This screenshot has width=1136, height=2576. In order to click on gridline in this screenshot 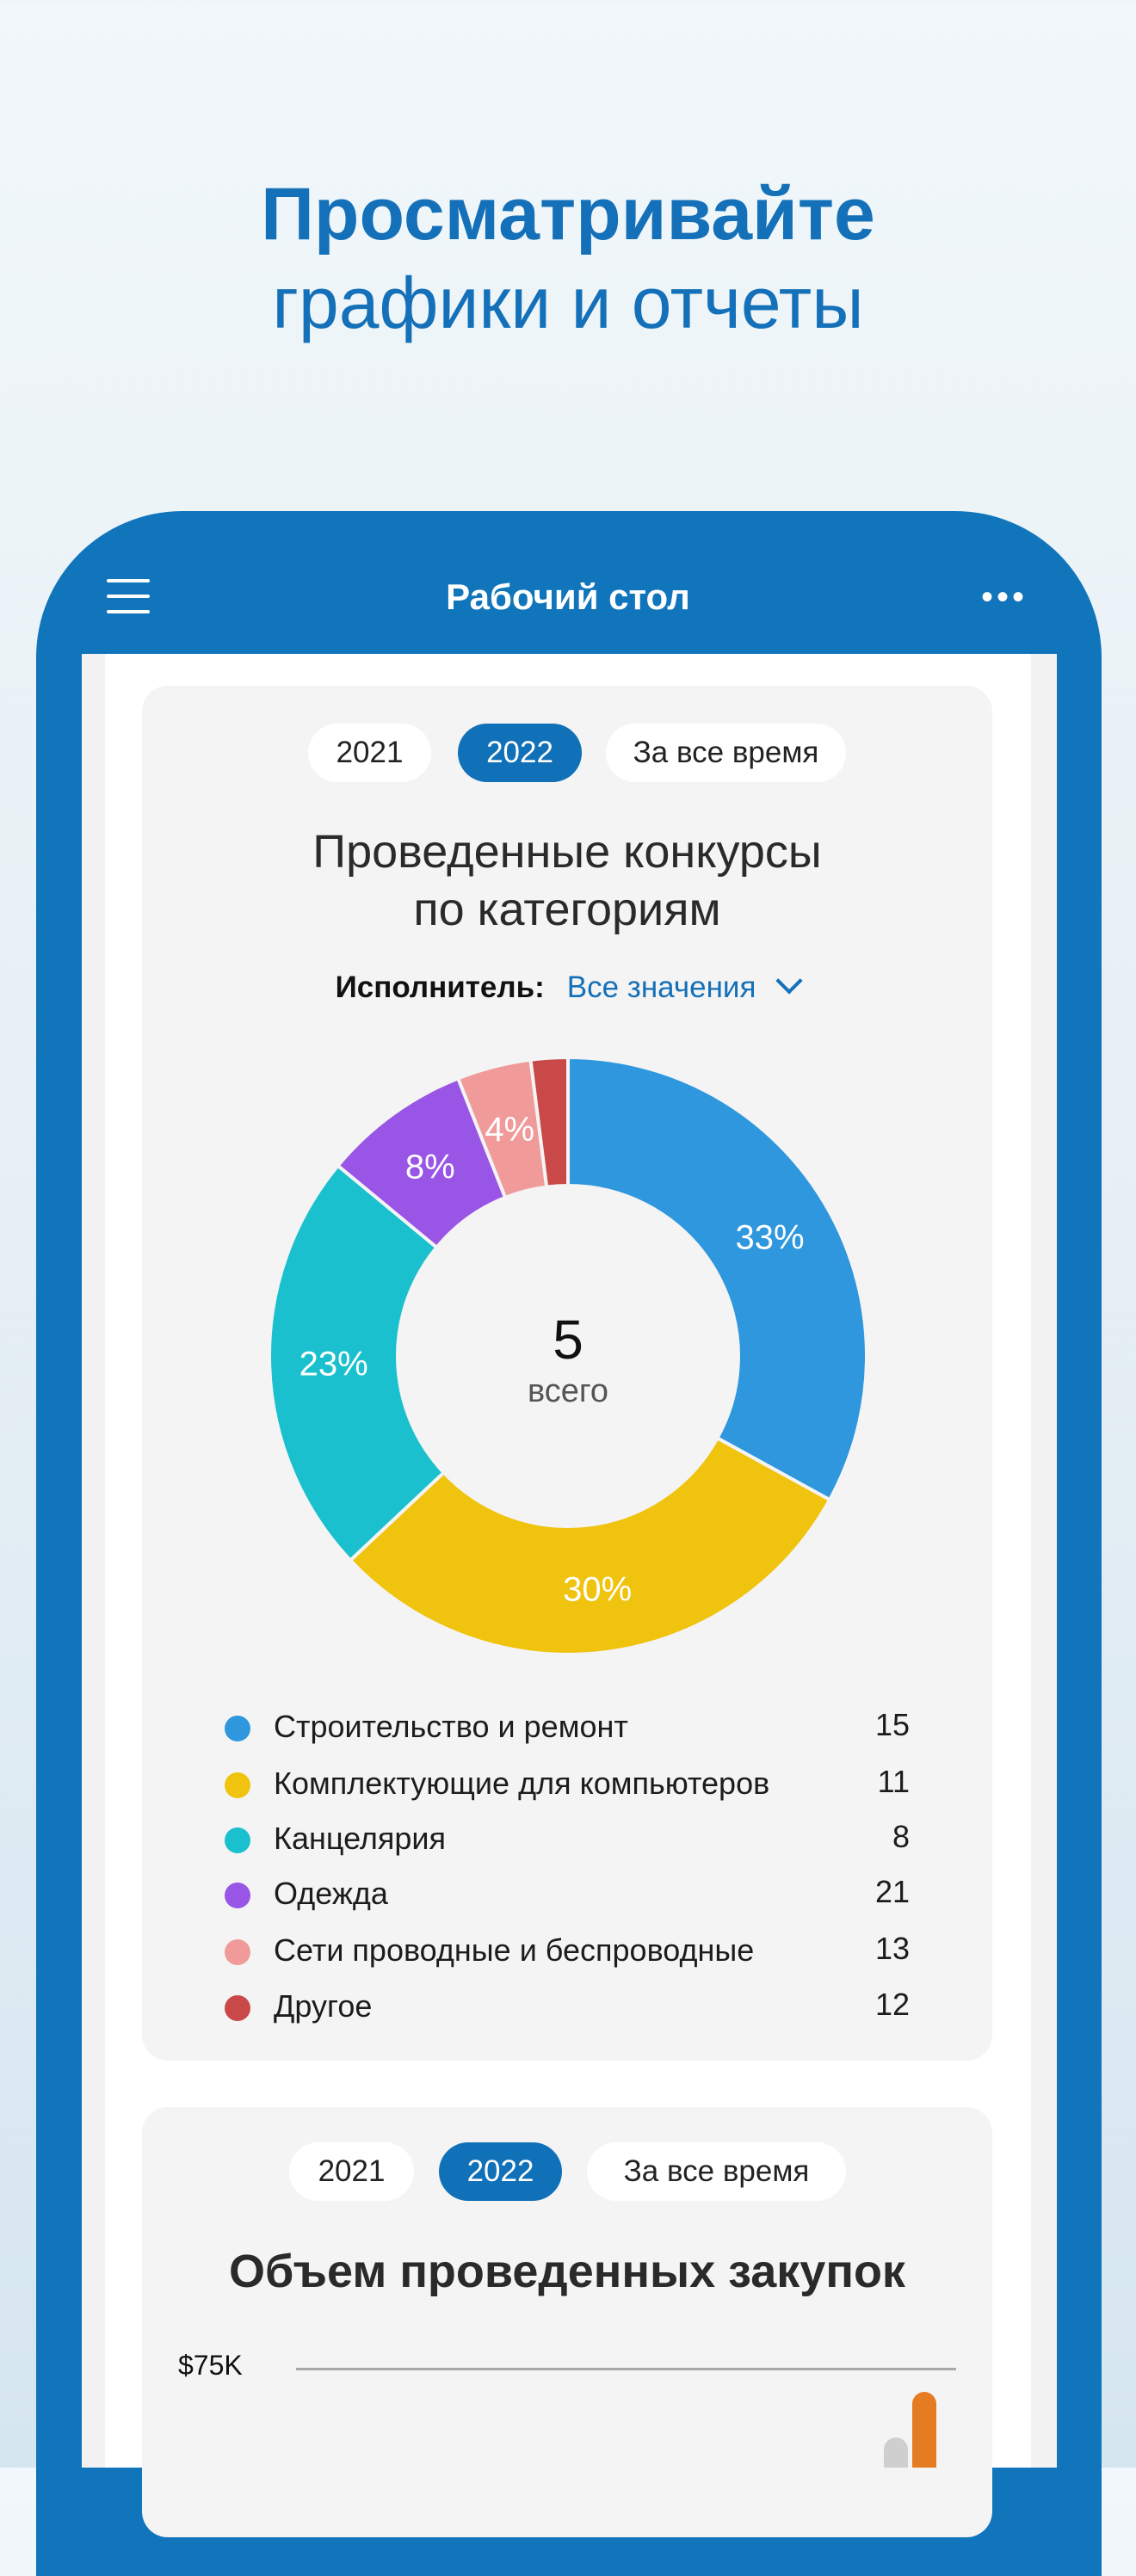, I will do `click(626, 2369)`.